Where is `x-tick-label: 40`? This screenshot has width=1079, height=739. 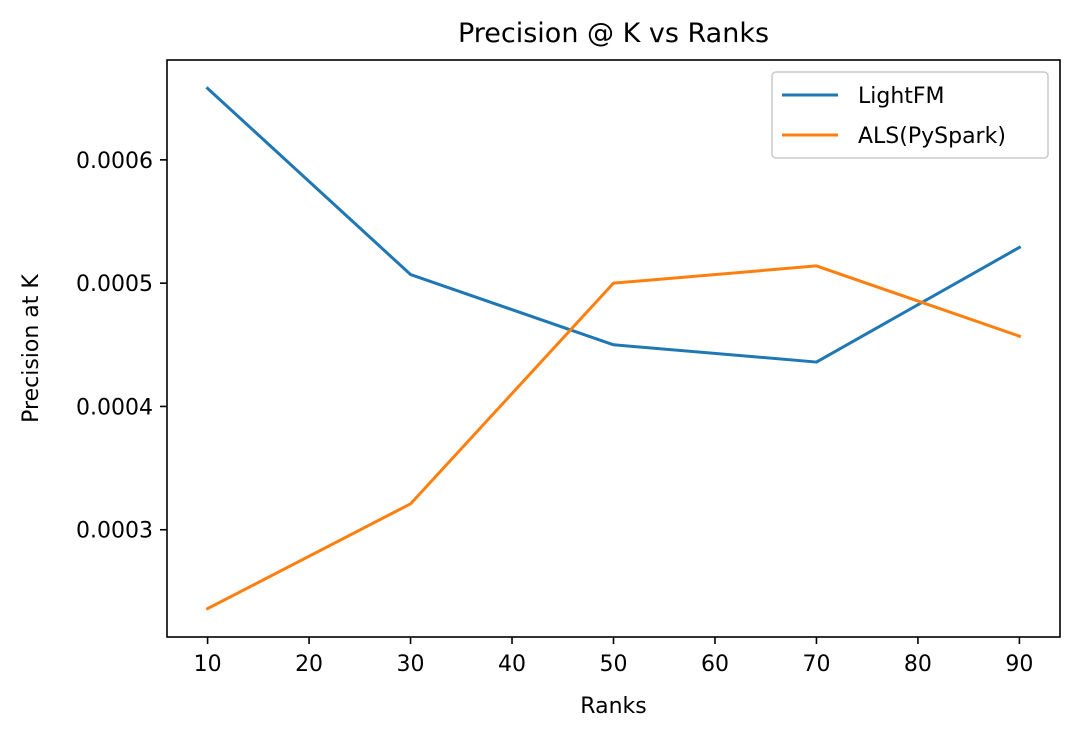 x-tick-label: 40 is located at coordinates (512, 664).